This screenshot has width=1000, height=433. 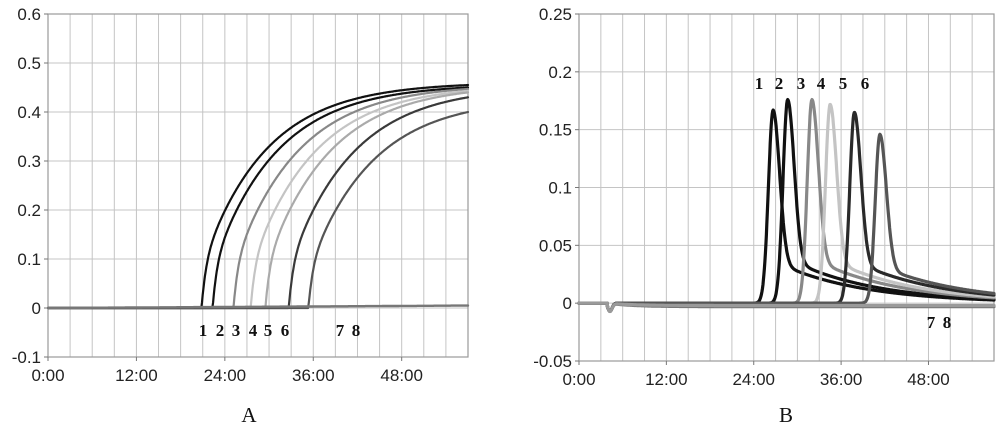 What do you see at coordinates (236, 330) in the screenshot?
I see `chart-a-curve-label-3: 3` at bounding box center [236, 330].